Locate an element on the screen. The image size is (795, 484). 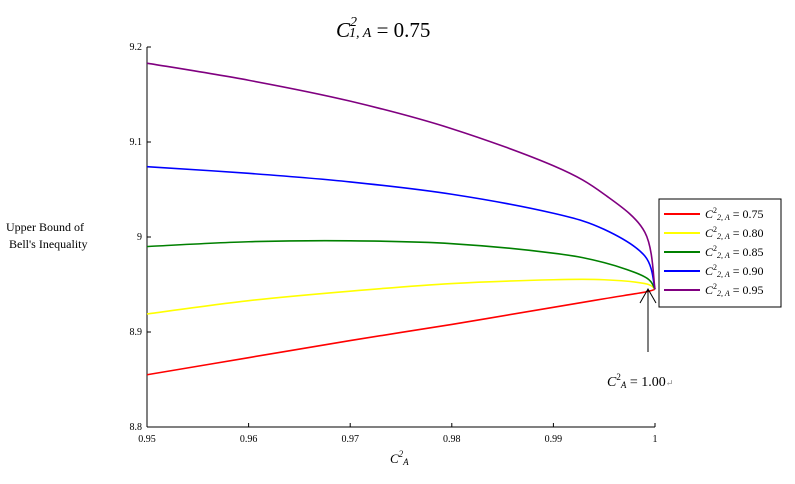
annotation: C2A = 1.00↵ is located at coordinates (640, 338).